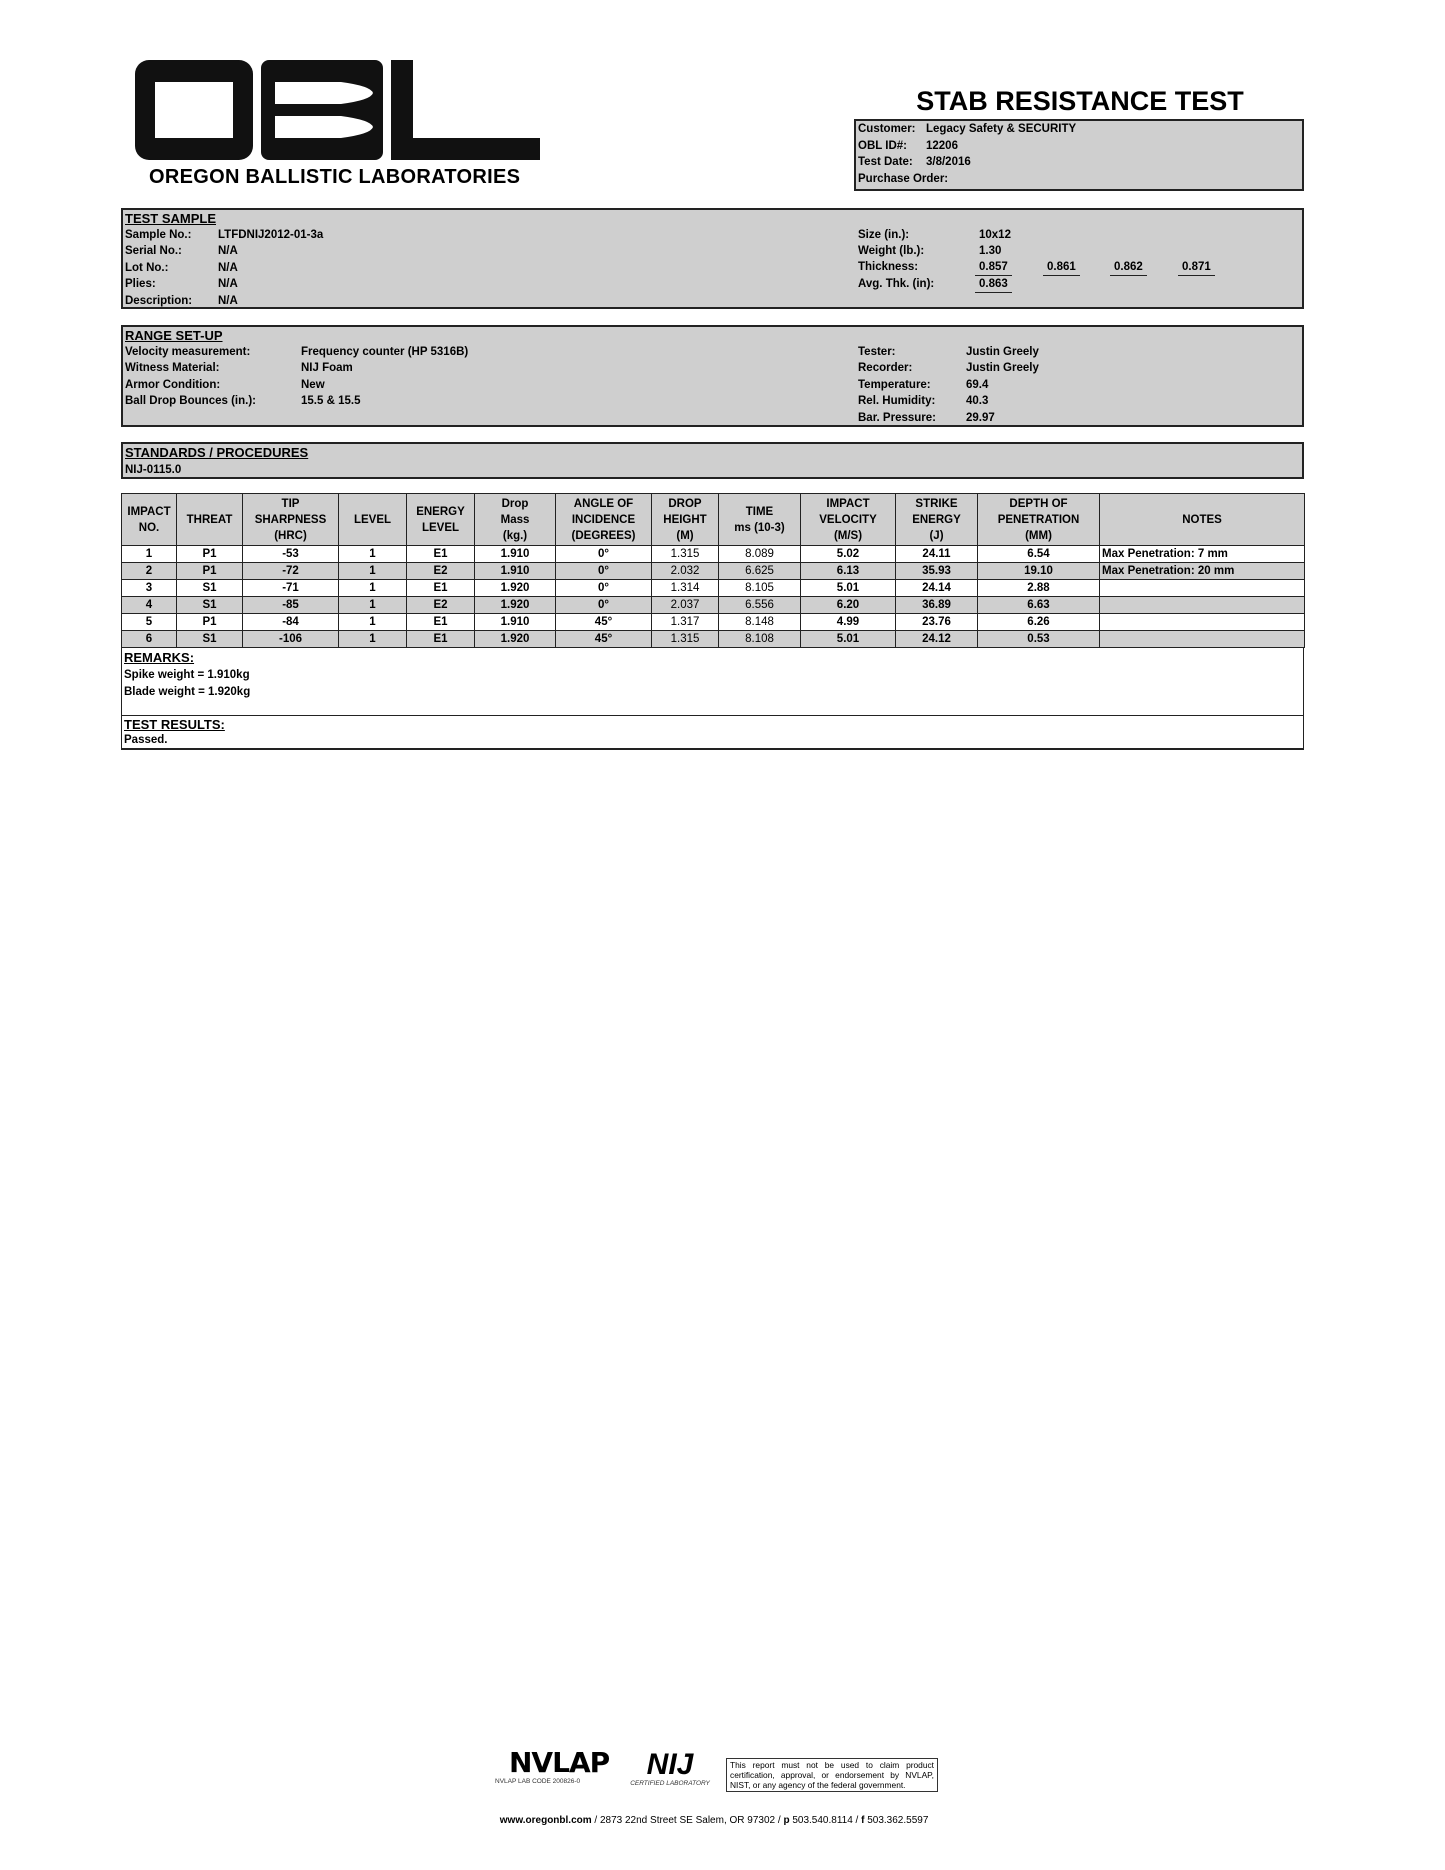 The image size is (1445, 1870). What do you see at coordinates (993, 284) in the screenshot?
I see `avg-thickness-value: 0.863` at bounding box center [993, 284].